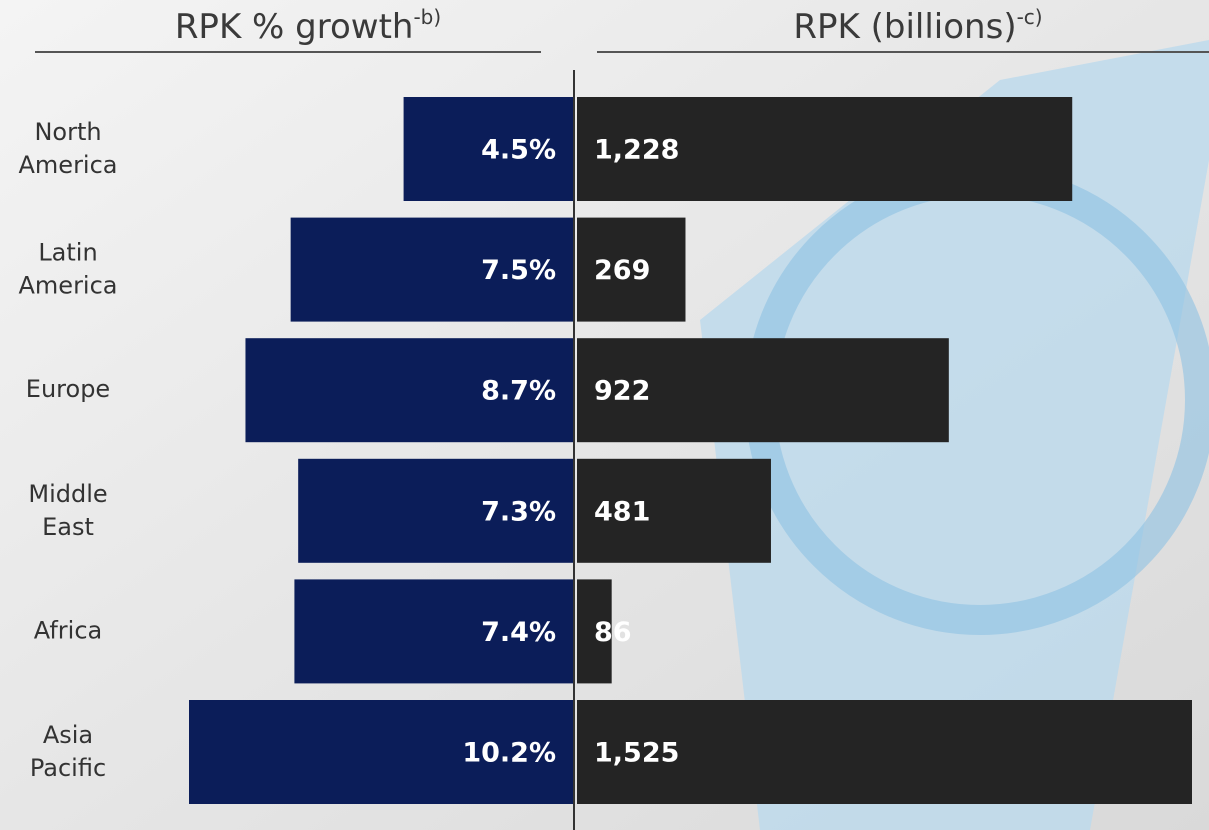 The height and width of the screenshot is (830, 1209). Describe the element at coordinates (68, 527) in the screenshot. I see `category-label-line: East` at that location.